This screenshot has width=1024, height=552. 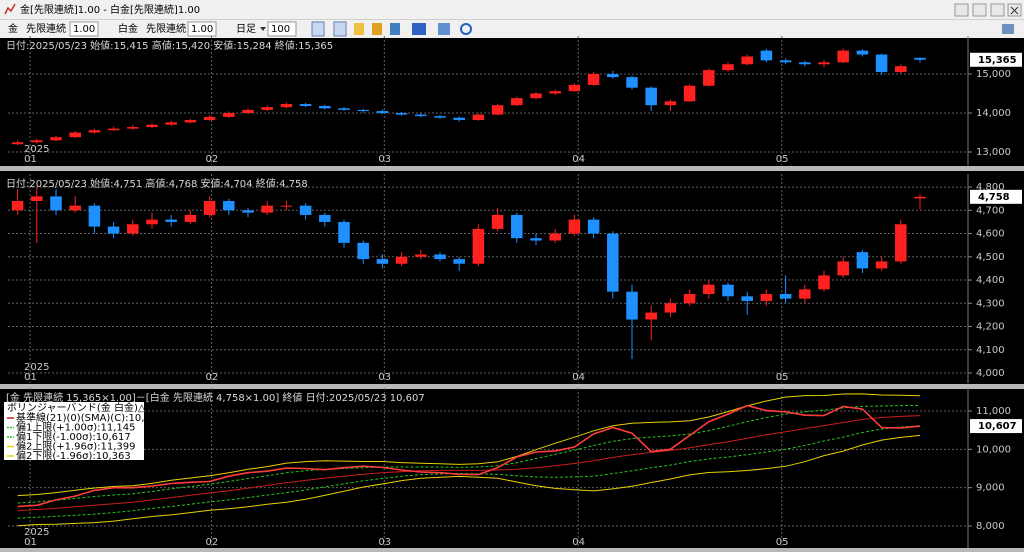 I want to click on period-select: 日足, so click(x=246, y=29).